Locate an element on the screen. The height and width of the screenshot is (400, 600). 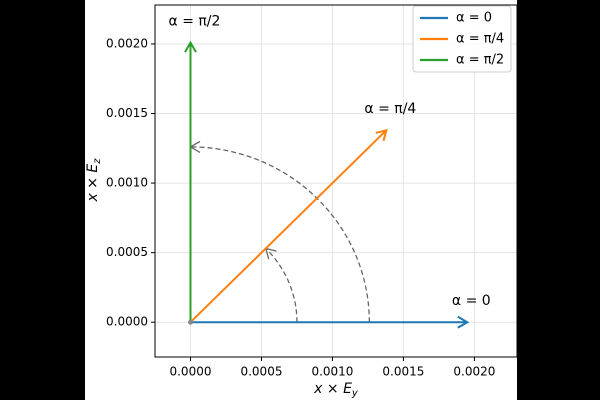
y-axis-label: x × Ez is located at coordinates (94, 180).